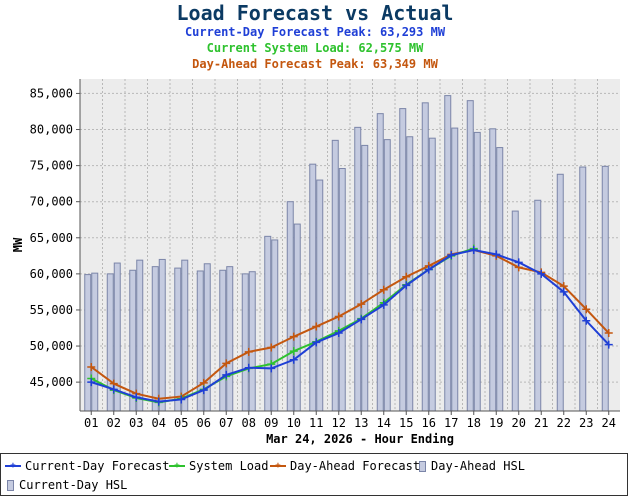 This screenshot has width=630, height=500. What do you see at coordinates (51, 238) in the screenshot?
I see `y-tick-label: 65,000` at bounding box center [51, 238].